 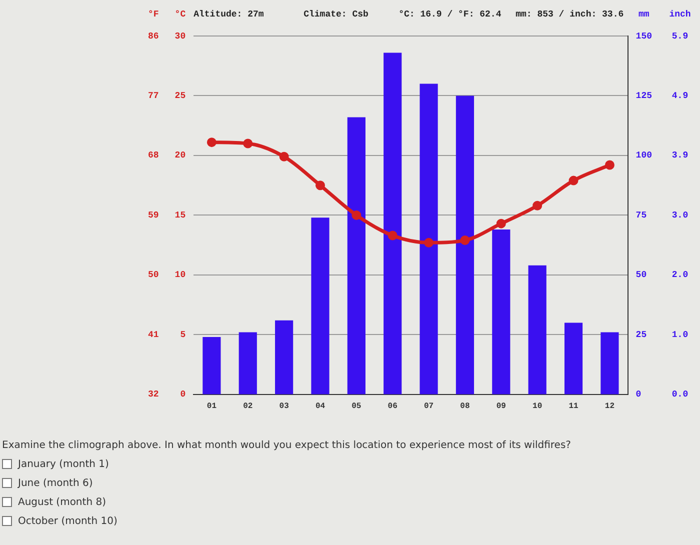 I want to click on y2-axis-title: mm, so click(x=644, y=14).